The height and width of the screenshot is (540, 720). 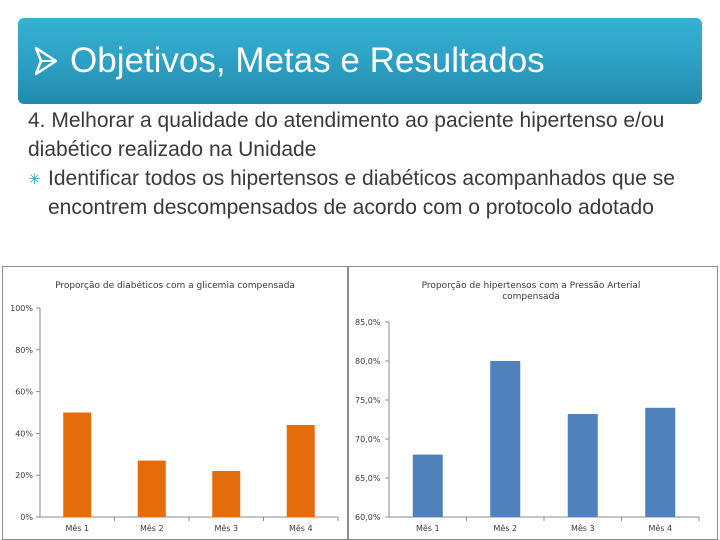 I want to click on y-tick-label: 65,0%, so click(x=368, y=478).